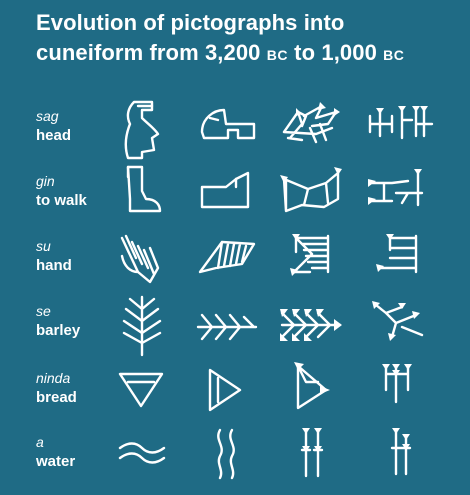 The image size is (470, 495). Describe the element at coordinates (54, 265) in the screenshot. I see `english-word: hand` at that location.